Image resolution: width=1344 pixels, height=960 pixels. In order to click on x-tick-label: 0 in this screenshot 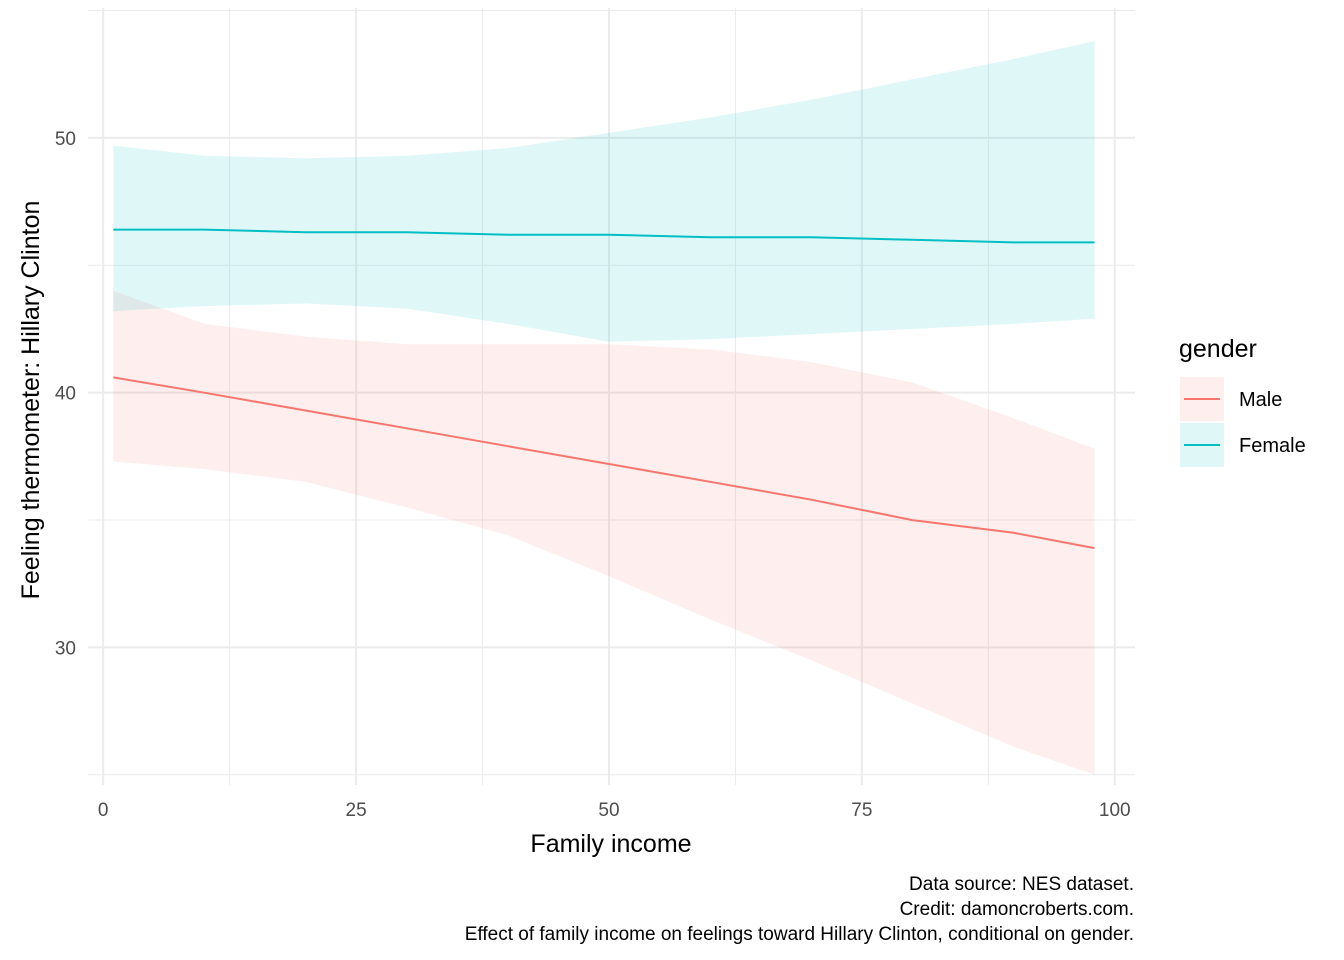, I will do `click(103, 810)`.